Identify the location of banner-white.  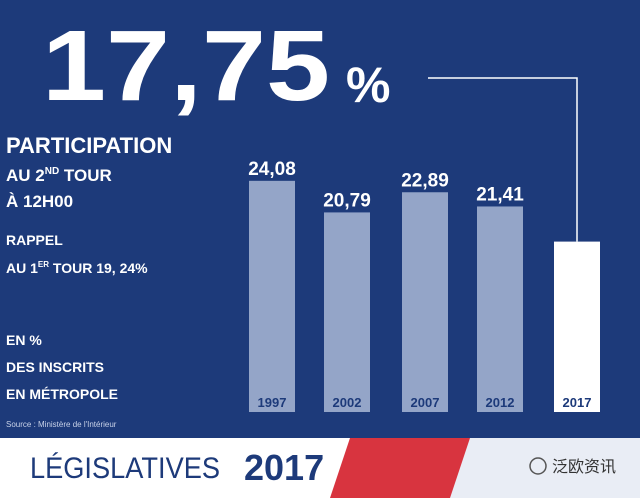
(175, 468).